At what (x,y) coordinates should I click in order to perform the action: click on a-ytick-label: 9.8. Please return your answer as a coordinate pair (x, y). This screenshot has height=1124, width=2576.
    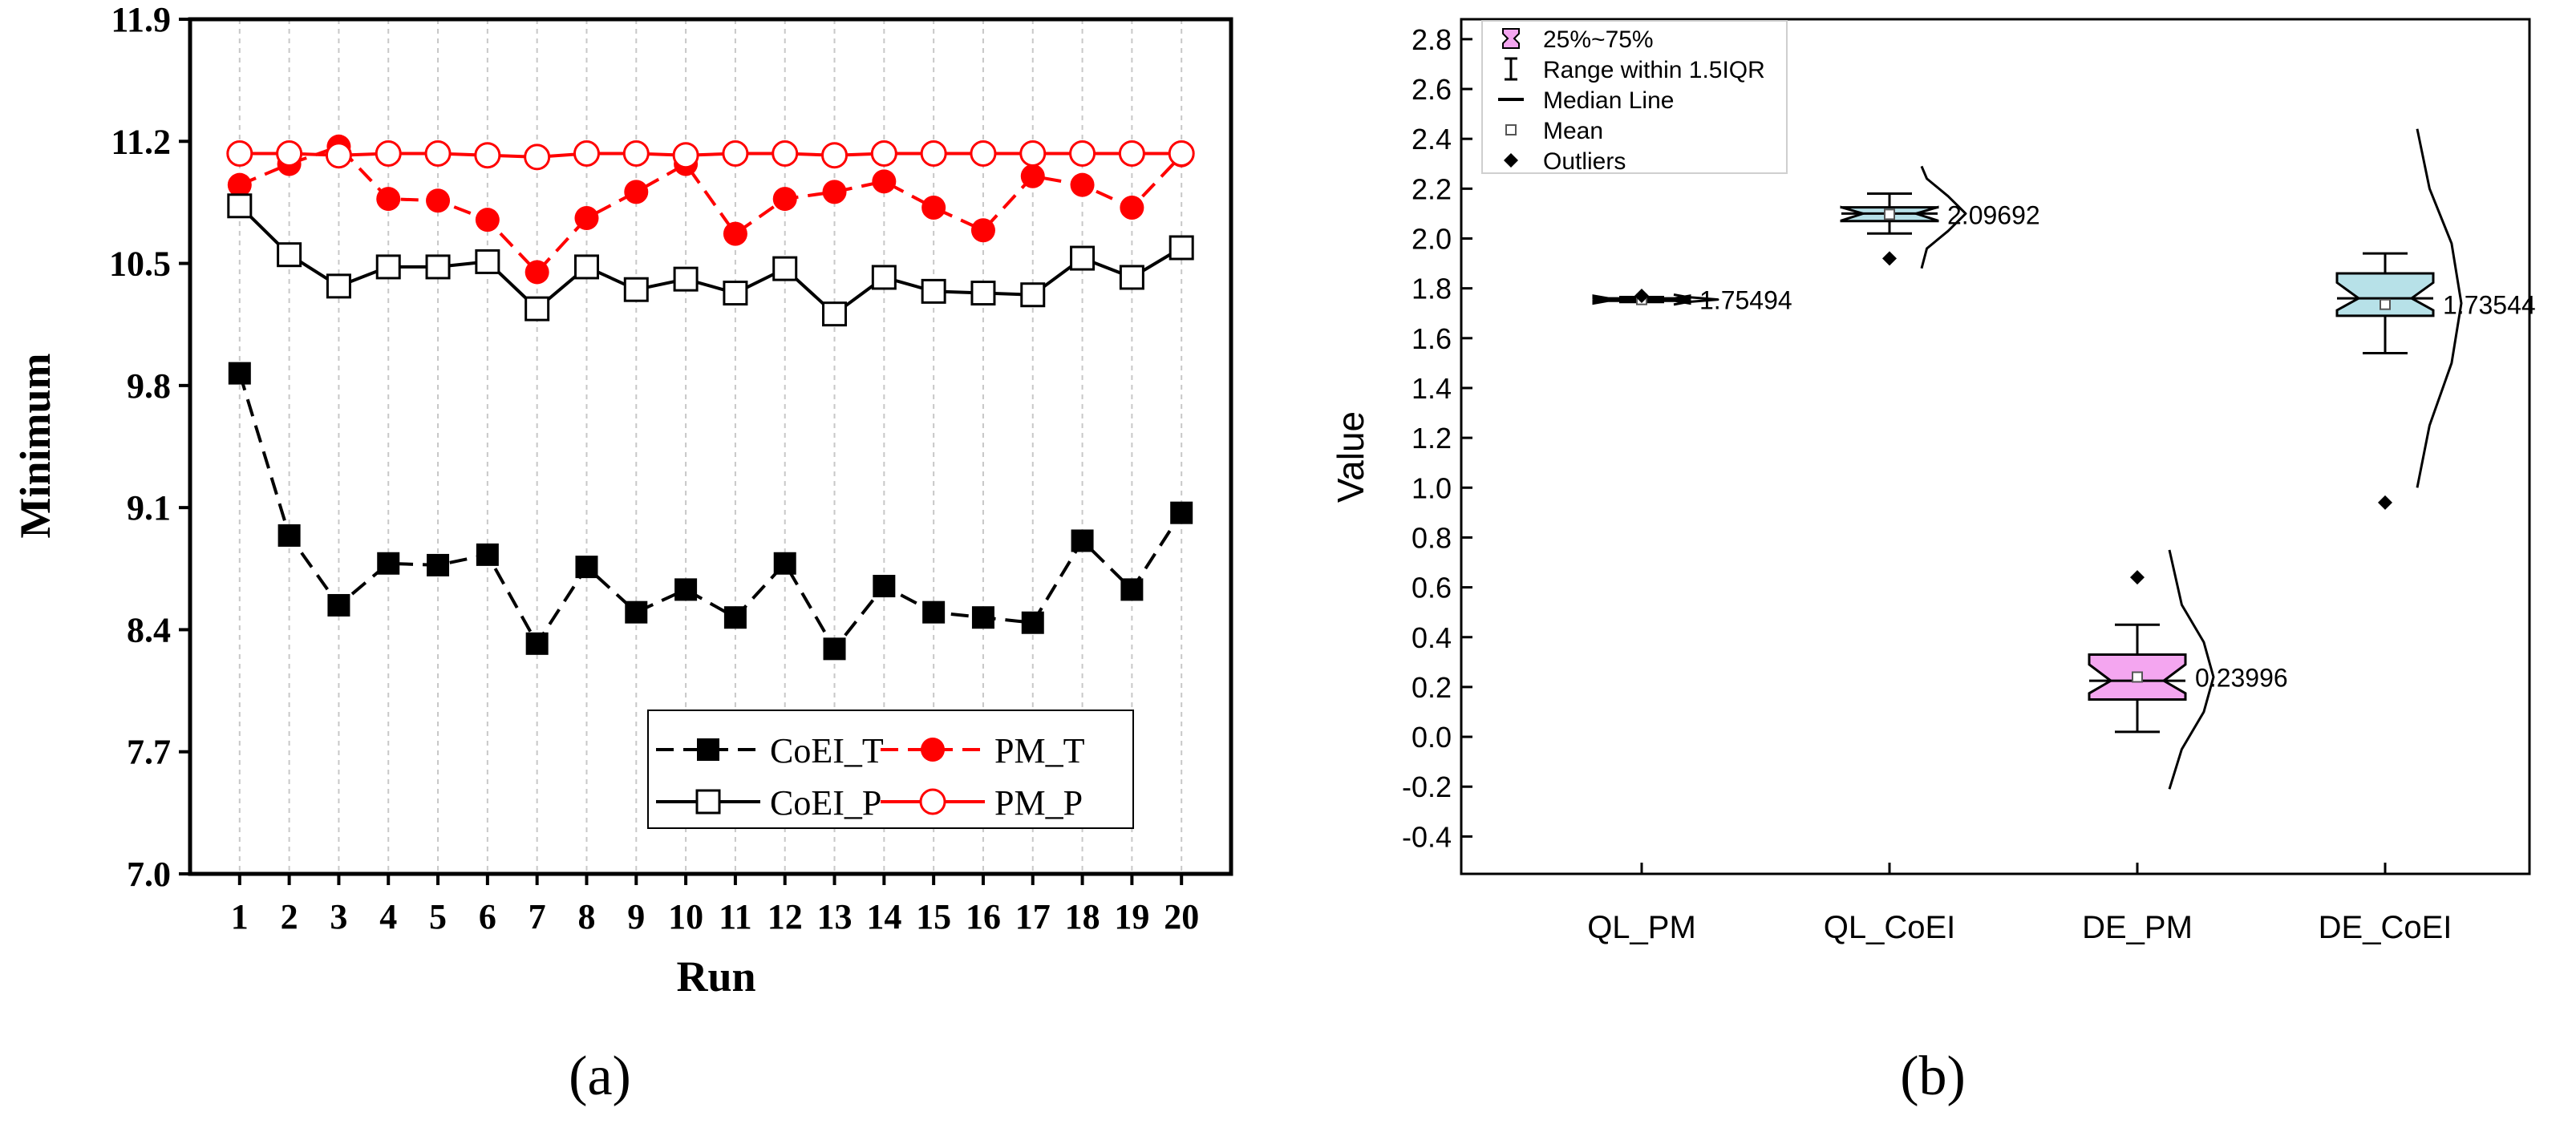
    Looking at the image, I should click on (149, 386).